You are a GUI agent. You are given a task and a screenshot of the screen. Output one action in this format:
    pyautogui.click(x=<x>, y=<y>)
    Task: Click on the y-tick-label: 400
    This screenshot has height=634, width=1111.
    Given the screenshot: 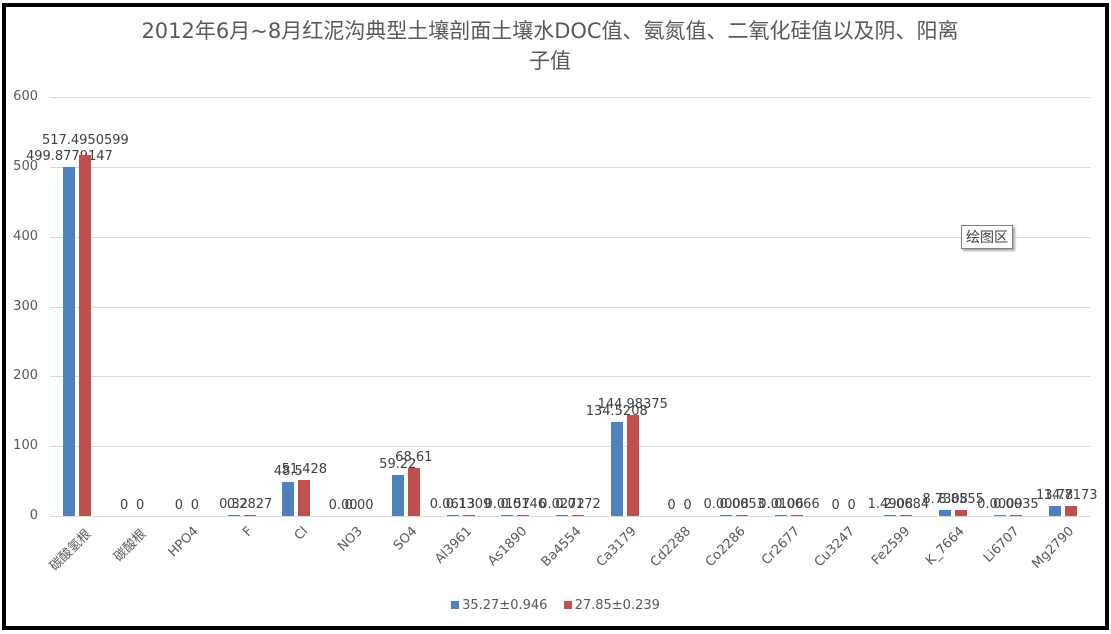 What is the action you would take?
    pyautogui.click(x=25, y=236)
    